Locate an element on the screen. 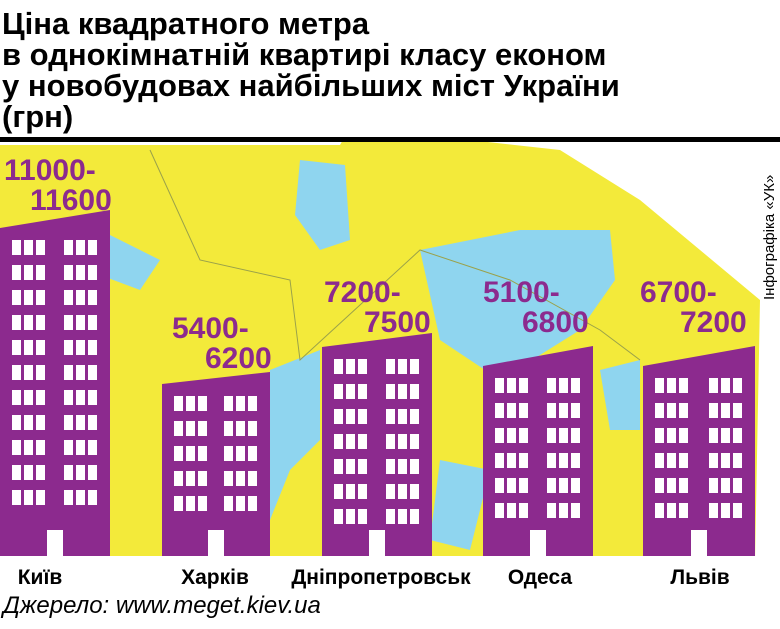  footer-band is located at coordinates (390, 590).